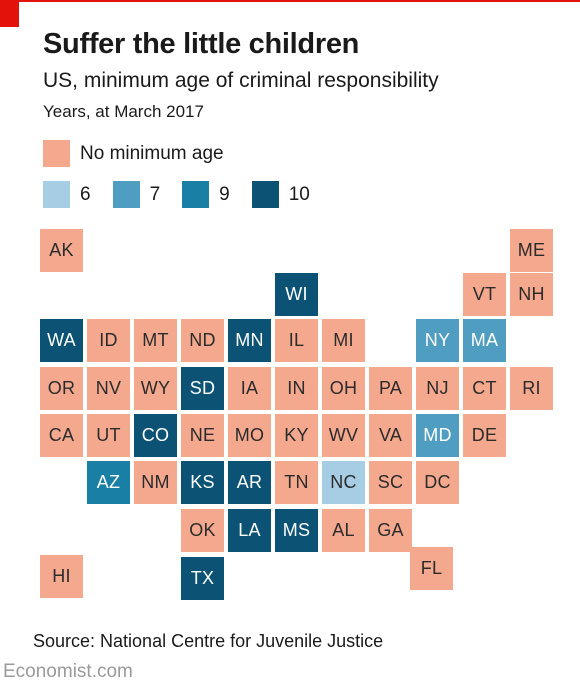 The height and width of the screenshot is (692, 580). I want to click on state-tile-wy: WY, so click(155, 388).